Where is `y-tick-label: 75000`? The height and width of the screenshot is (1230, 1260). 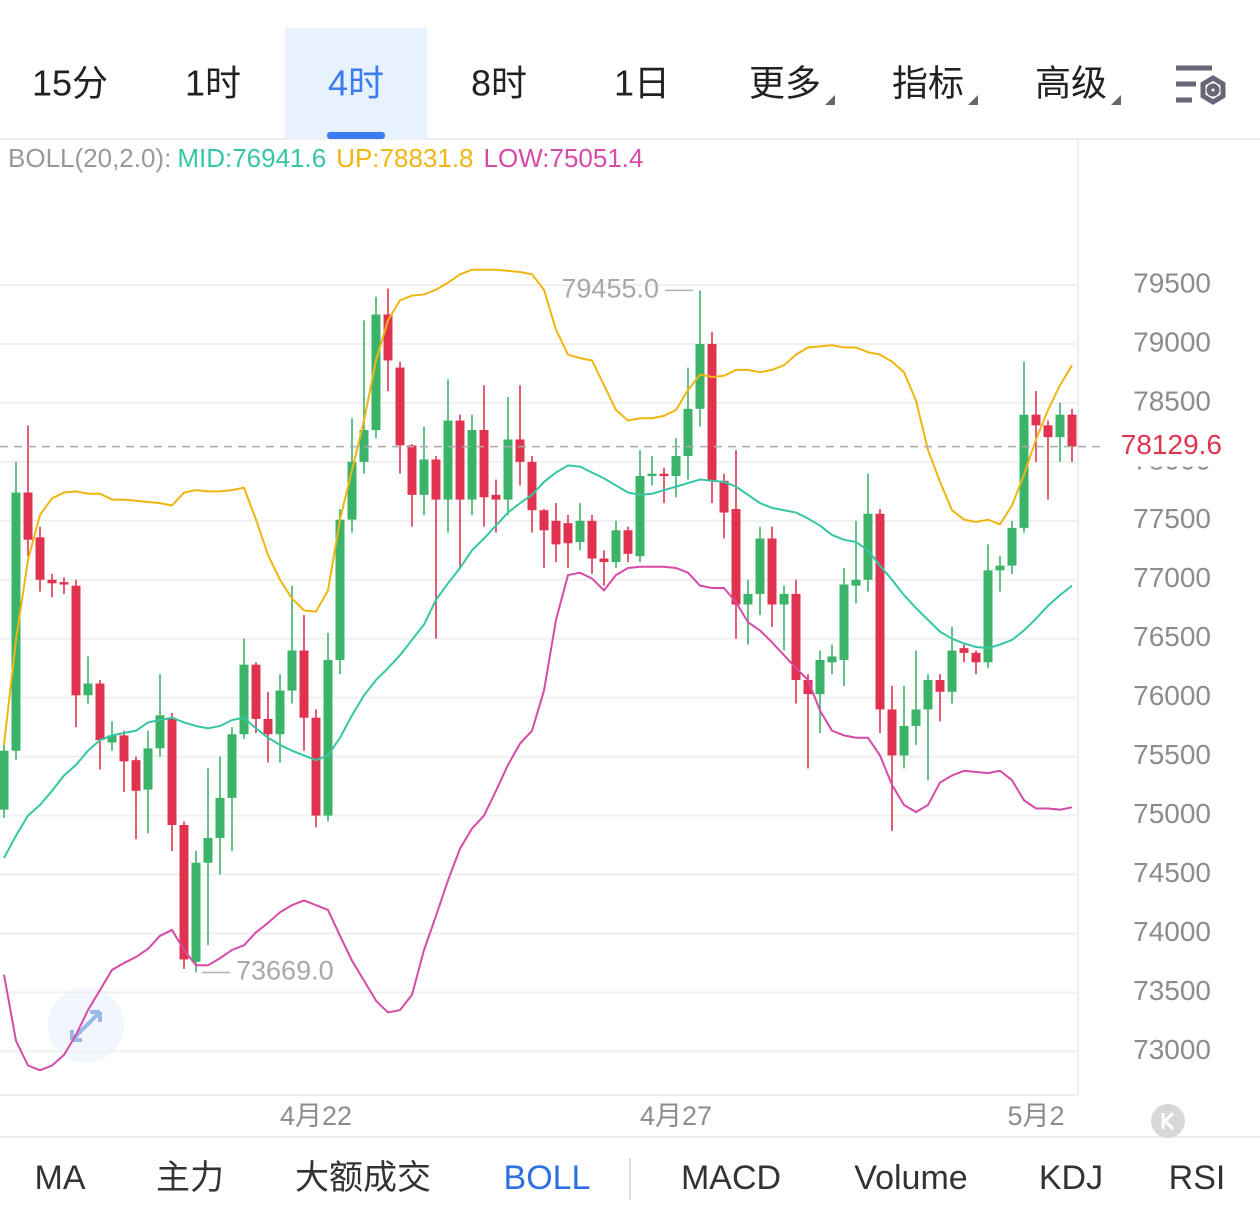 y-tick-label: 75000 is located at coordinates (1172, 813).